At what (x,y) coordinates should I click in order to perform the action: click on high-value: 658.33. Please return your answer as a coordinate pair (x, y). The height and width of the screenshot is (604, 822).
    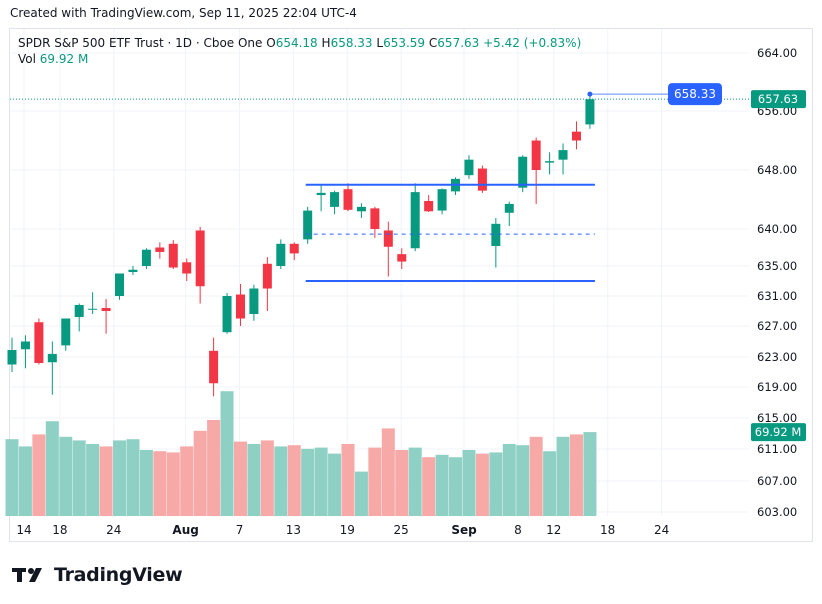
    Looking at the image, I should click on (351, 43).